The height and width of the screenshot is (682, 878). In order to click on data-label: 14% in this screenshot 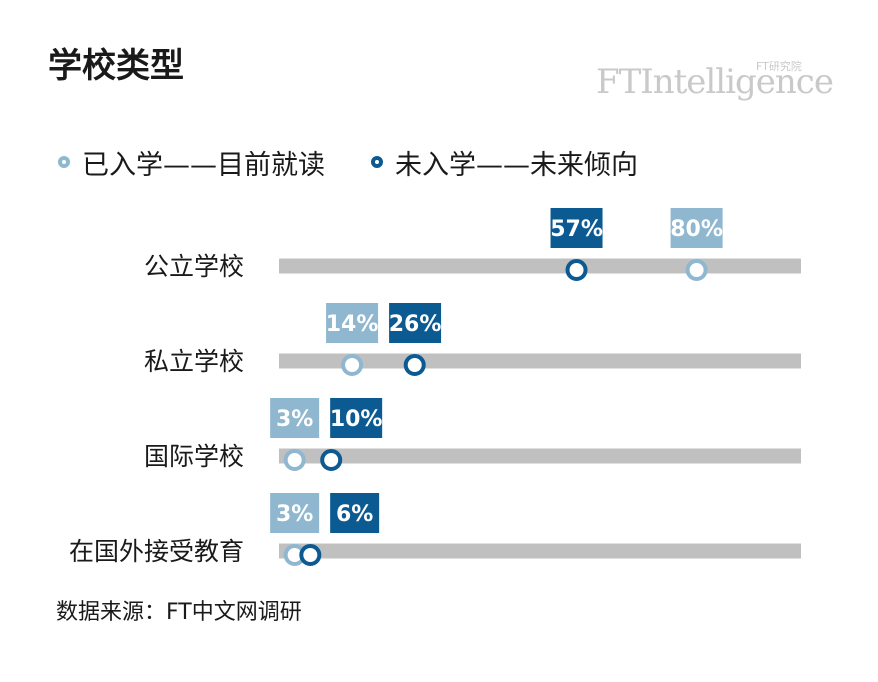, I will do `click(352, 324)`.